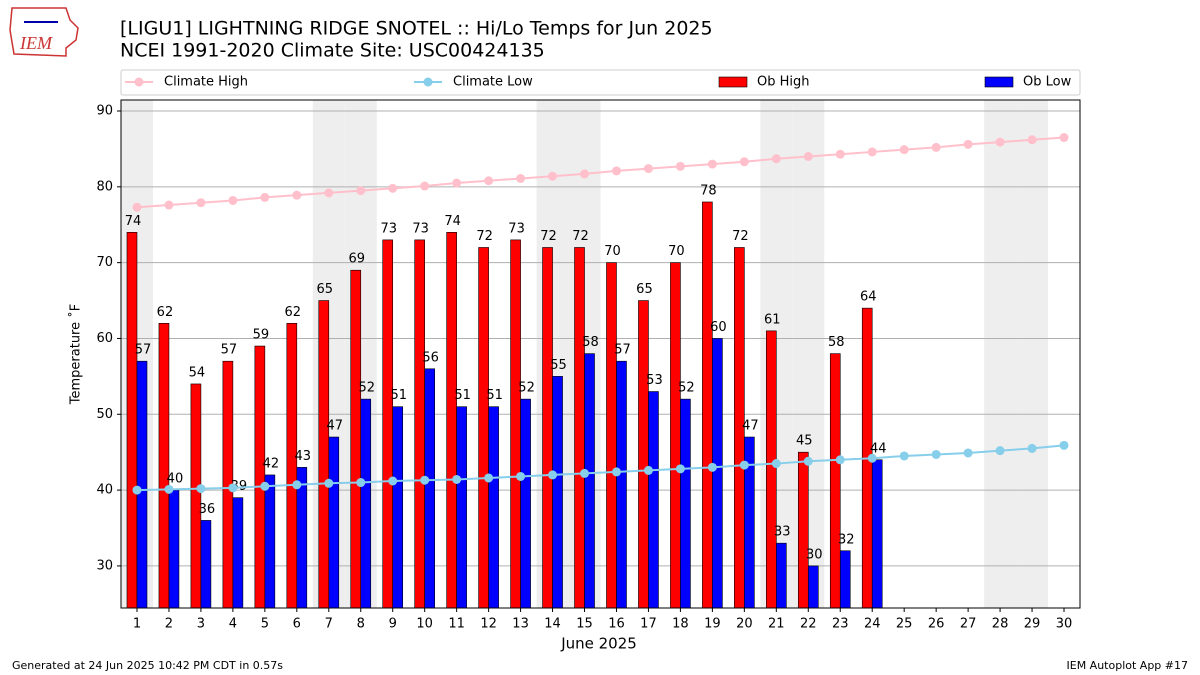 The height and width of the screenshot is (675, 1200). I want to click on bar-label: 36, so click(207, 509).